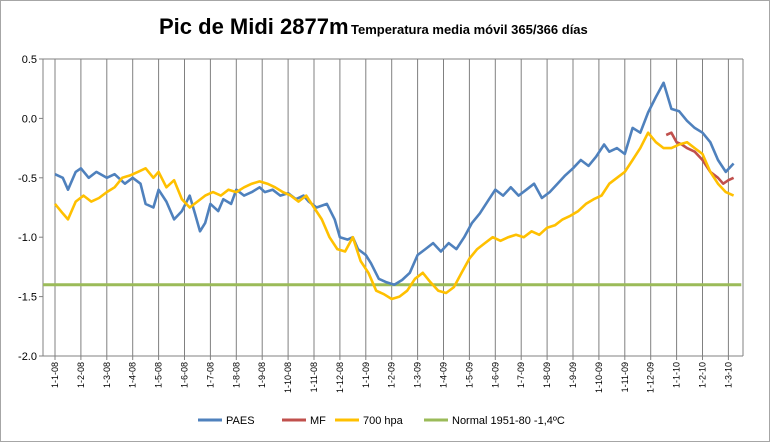  What do you see at coordinates (314, 377) in the screenshot?
I see `x-tick-label: 1-11-08` at bounding box center [314, 377].